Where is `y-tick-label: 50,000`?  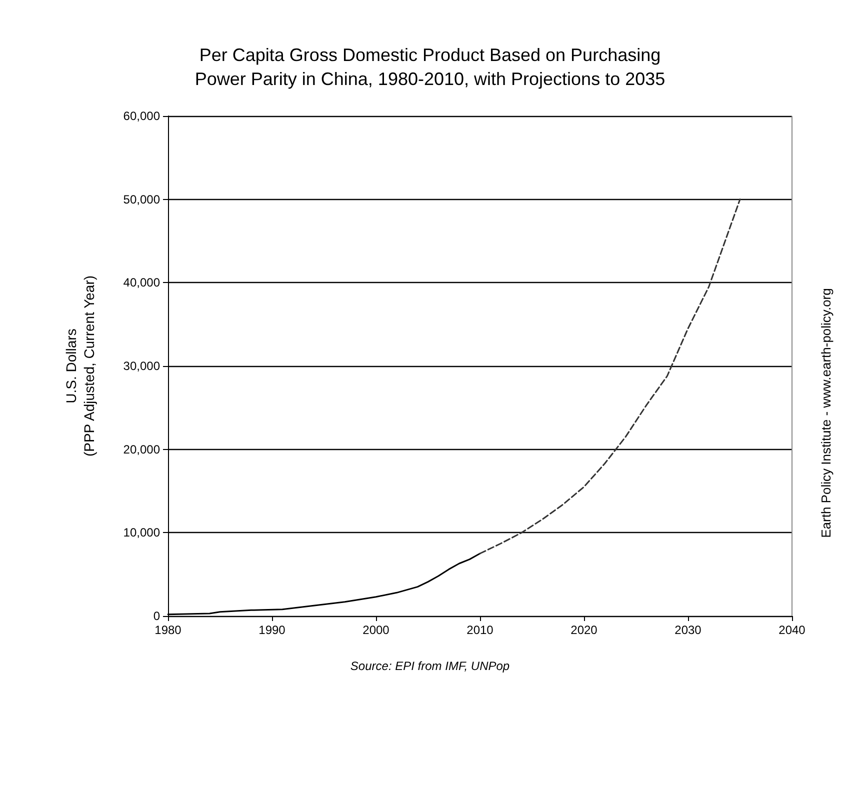 y-tick-label: 50,000 is located at coordinates (141, 199).